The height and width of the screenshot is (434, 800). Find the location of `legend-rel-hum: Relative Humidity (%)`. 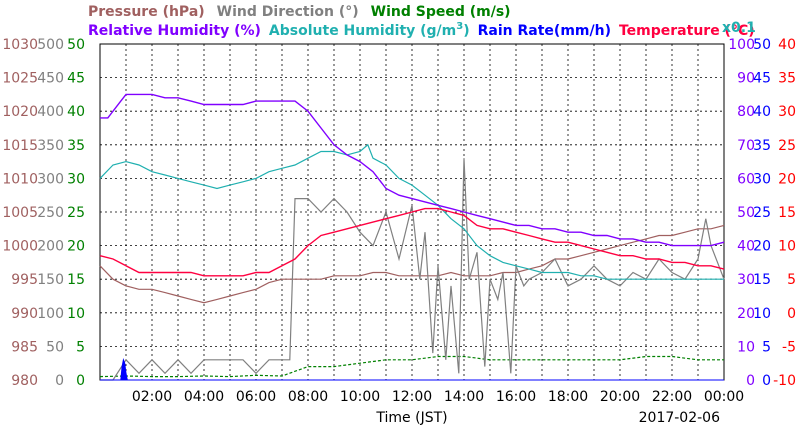

legend-rel-hum: Relative Humidity (%) is located at coordinates (174, 31).